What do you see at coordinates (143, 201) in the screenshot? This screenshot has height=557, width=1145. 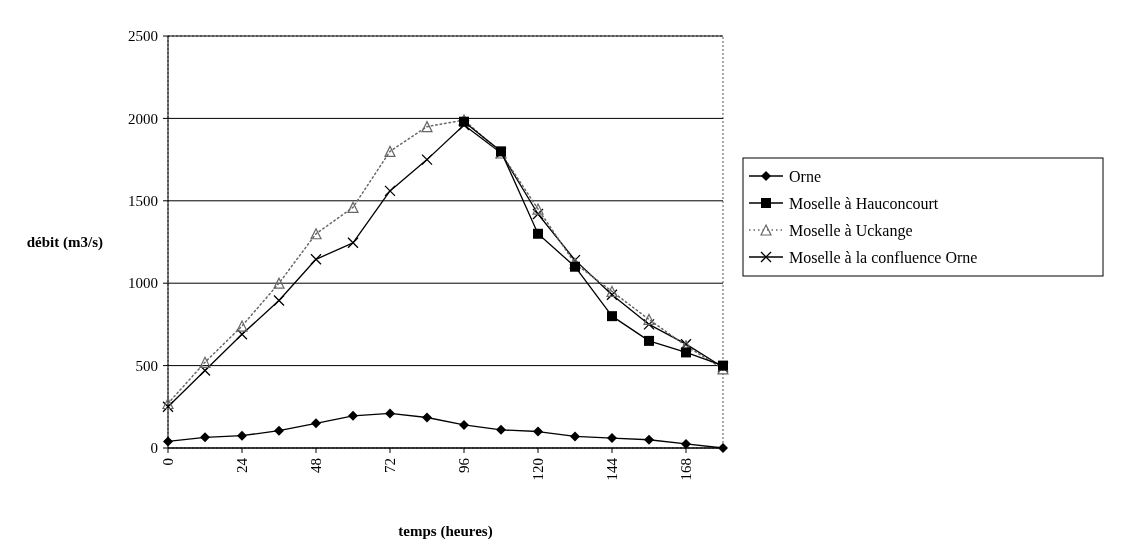 I see `y-tick-label: 1500` at bounding box center [143, 201].